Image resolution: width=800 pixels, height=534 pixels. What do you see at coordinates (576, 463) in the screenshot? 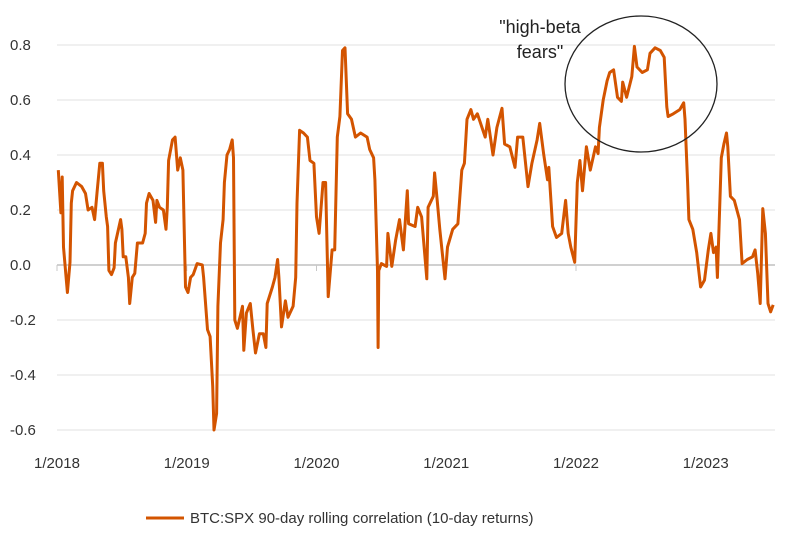
I see `x-tick-label: 1/2022` at bounding box center [576, 463].